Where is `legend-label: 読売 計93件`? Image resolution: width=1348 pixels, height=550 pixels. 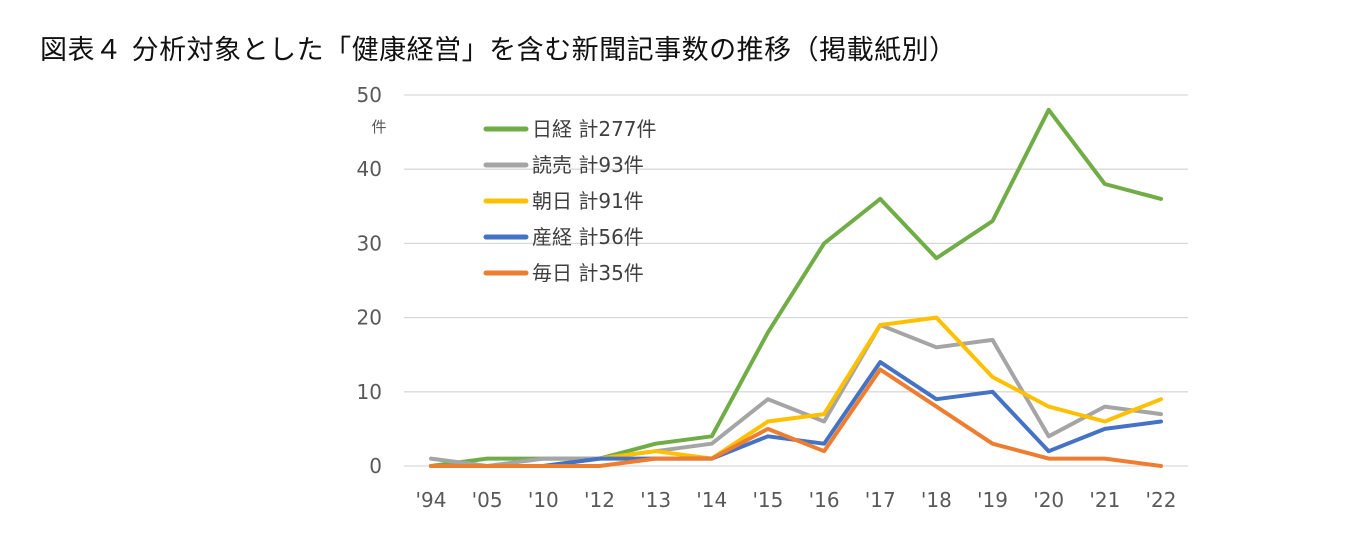 legend-label: 読売 計93件 is located at coordinates (588, 165).